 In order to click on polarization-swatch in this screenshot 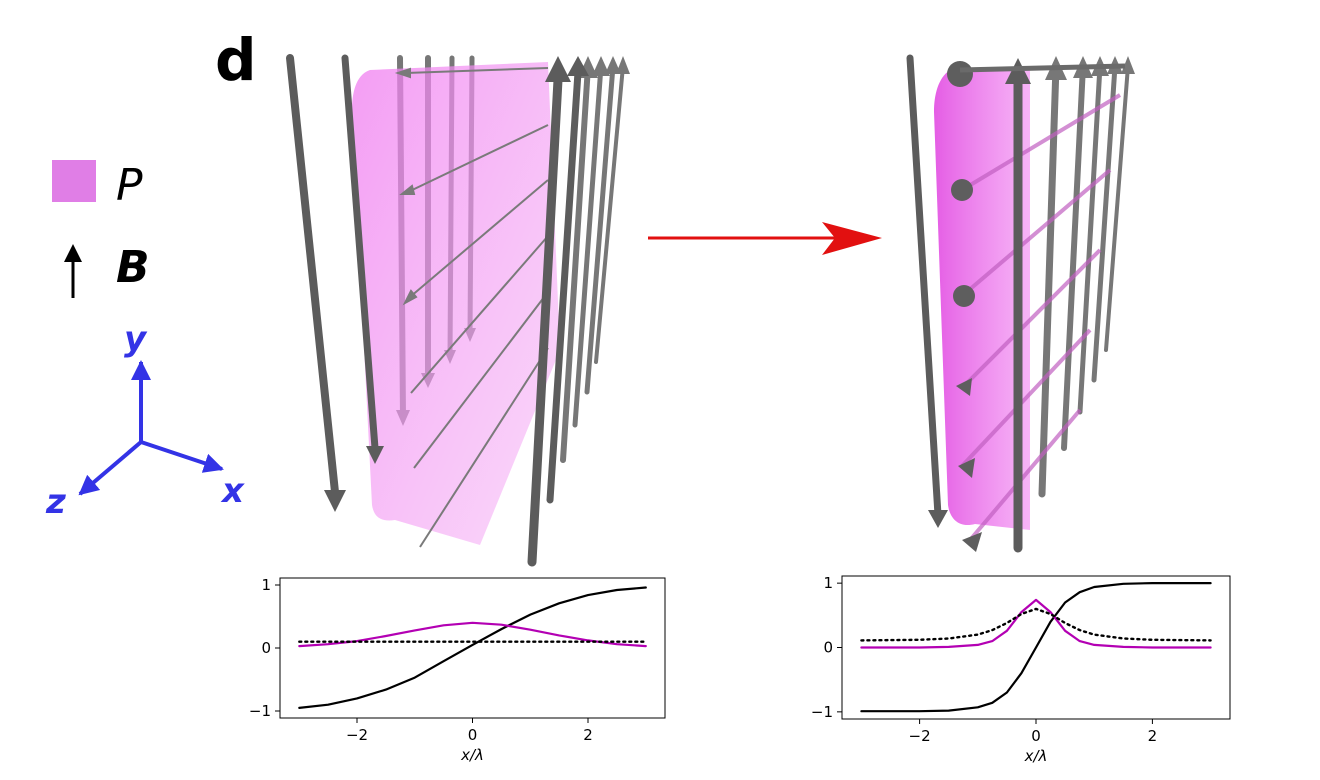, I will do `click(74, 181)`.